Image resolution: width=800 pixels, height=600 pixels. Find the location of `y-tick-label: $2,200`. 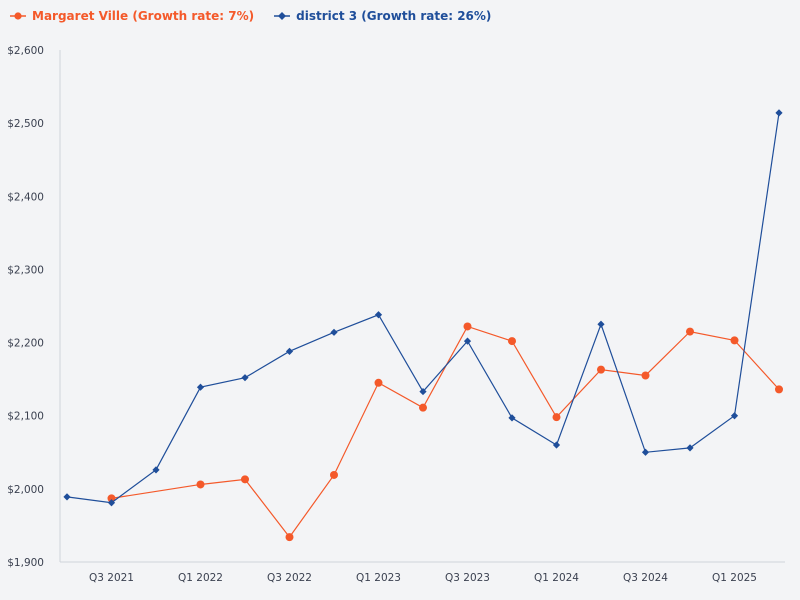

y-tick-label: $2,200 is located at coordinates (25, 344).